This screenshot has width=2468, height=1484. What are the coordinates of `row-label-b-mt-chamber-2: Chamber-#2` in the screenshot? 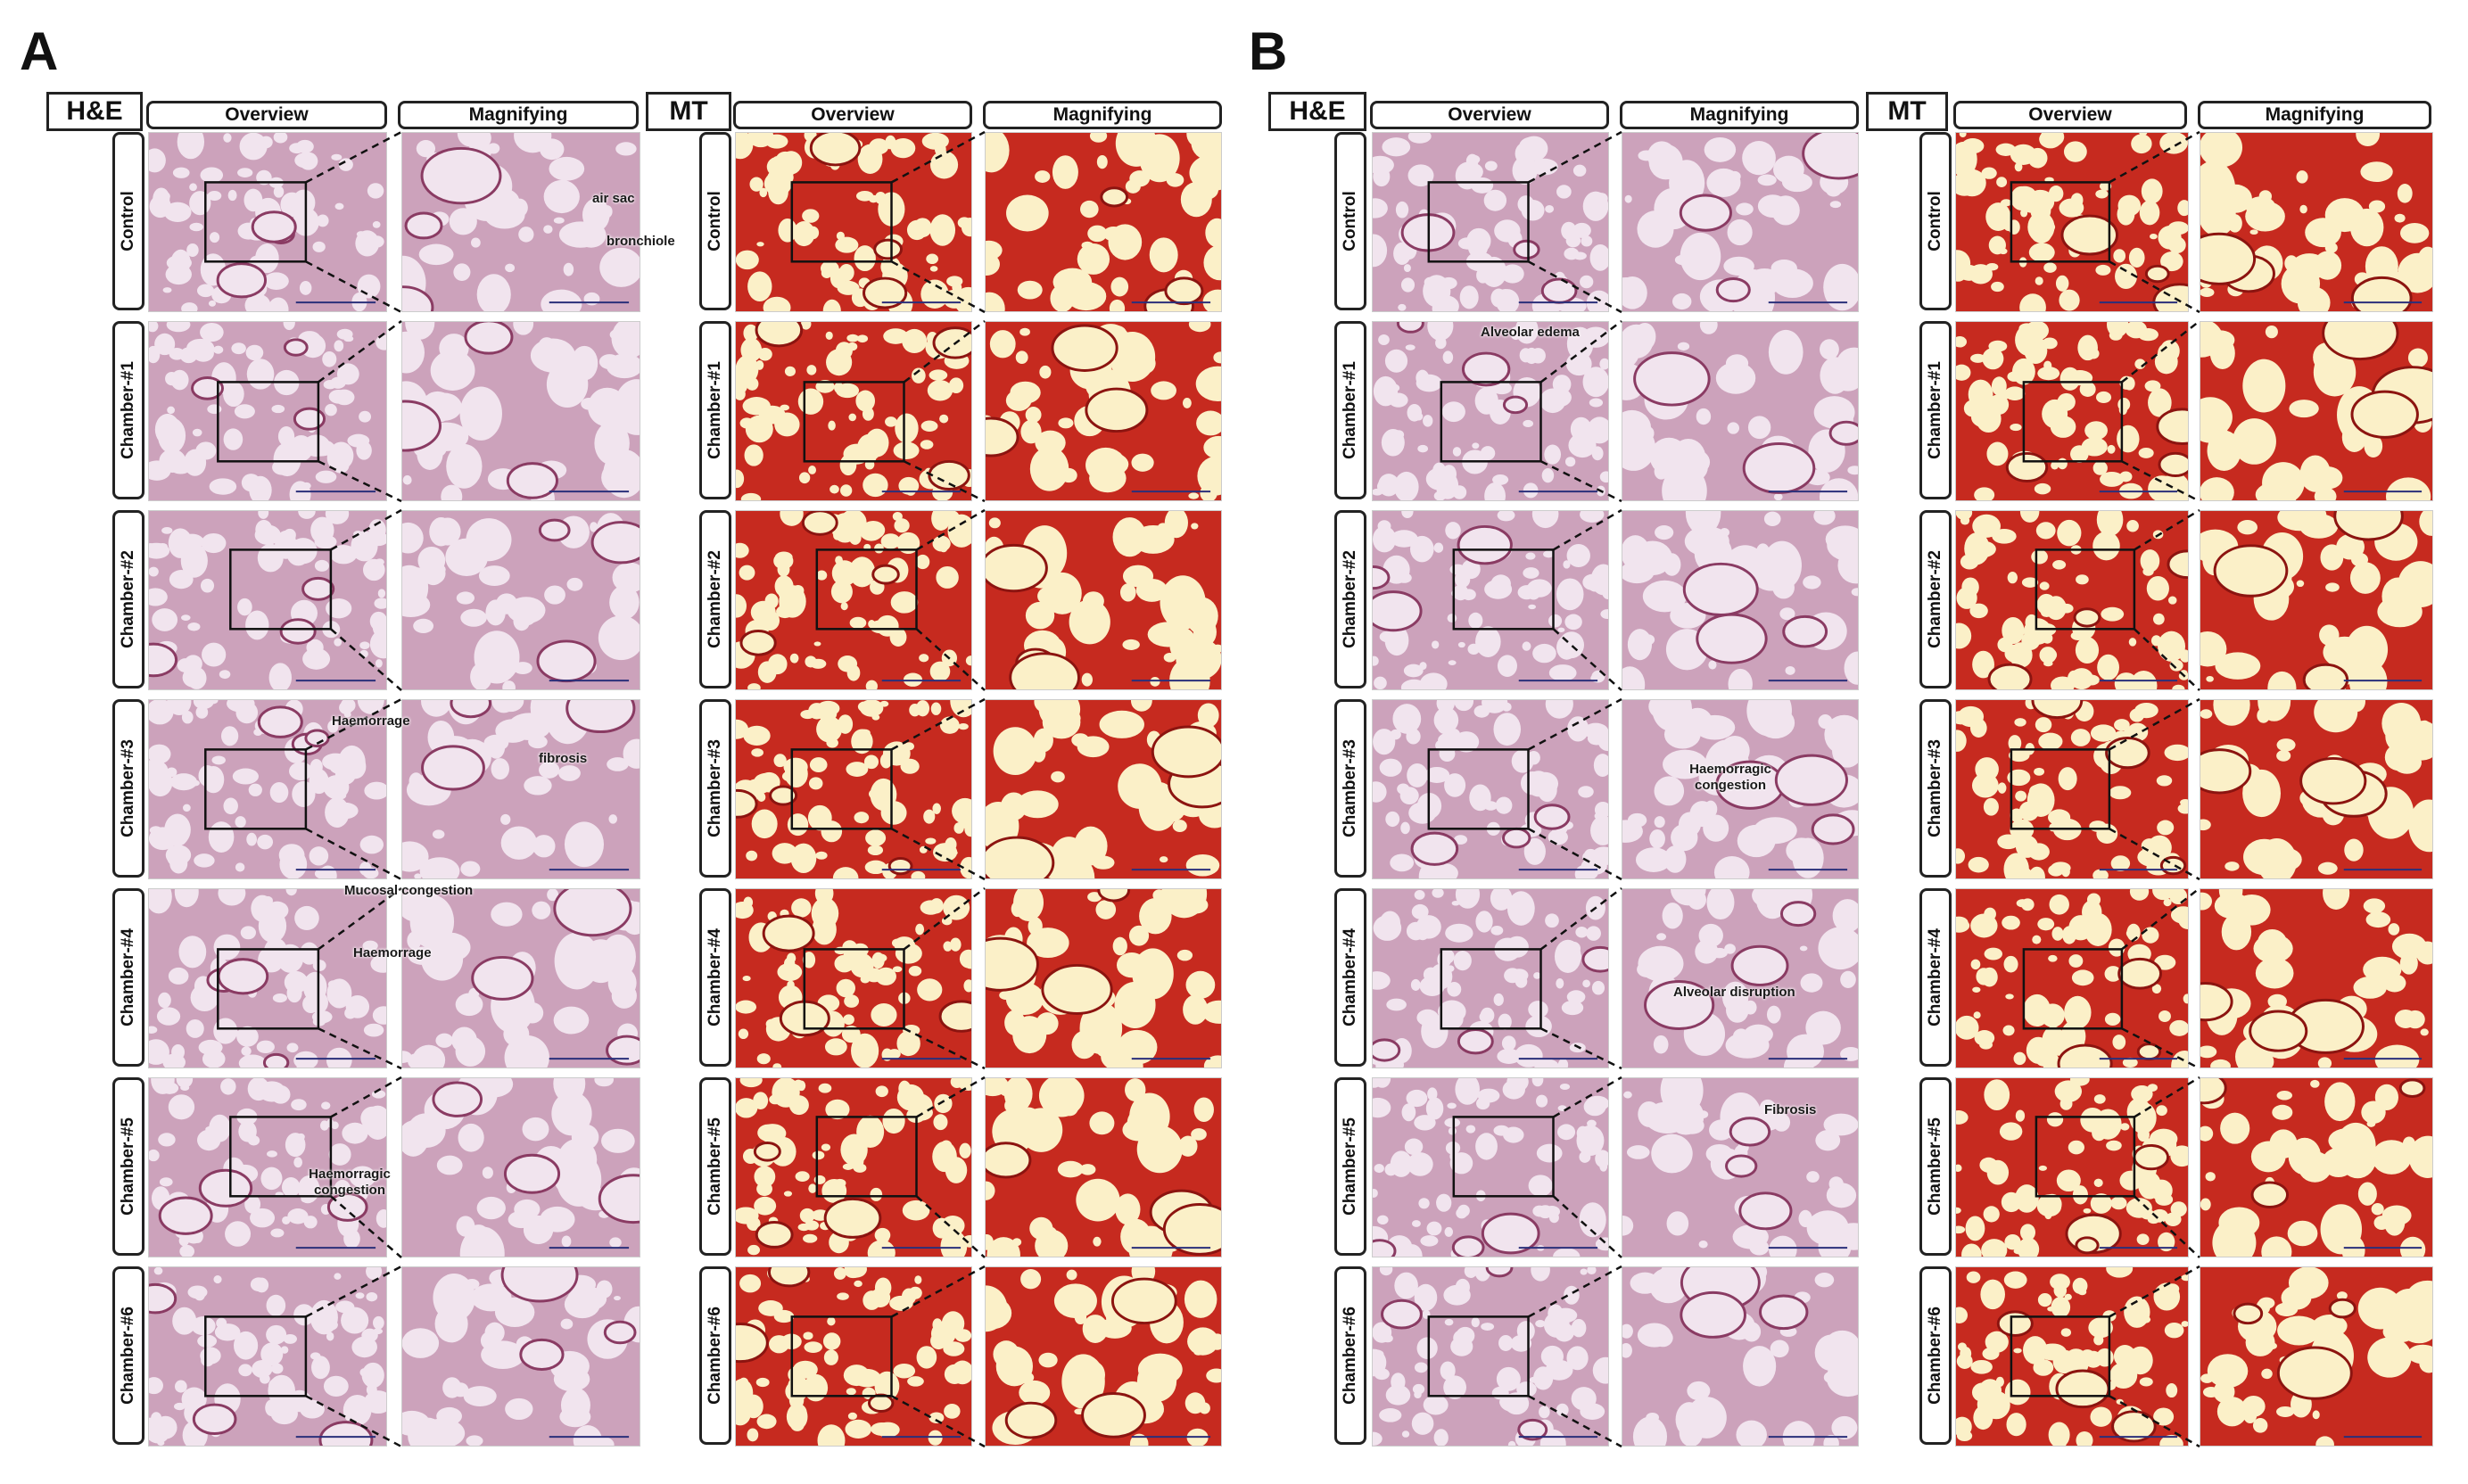 It's located at (1935, 599).